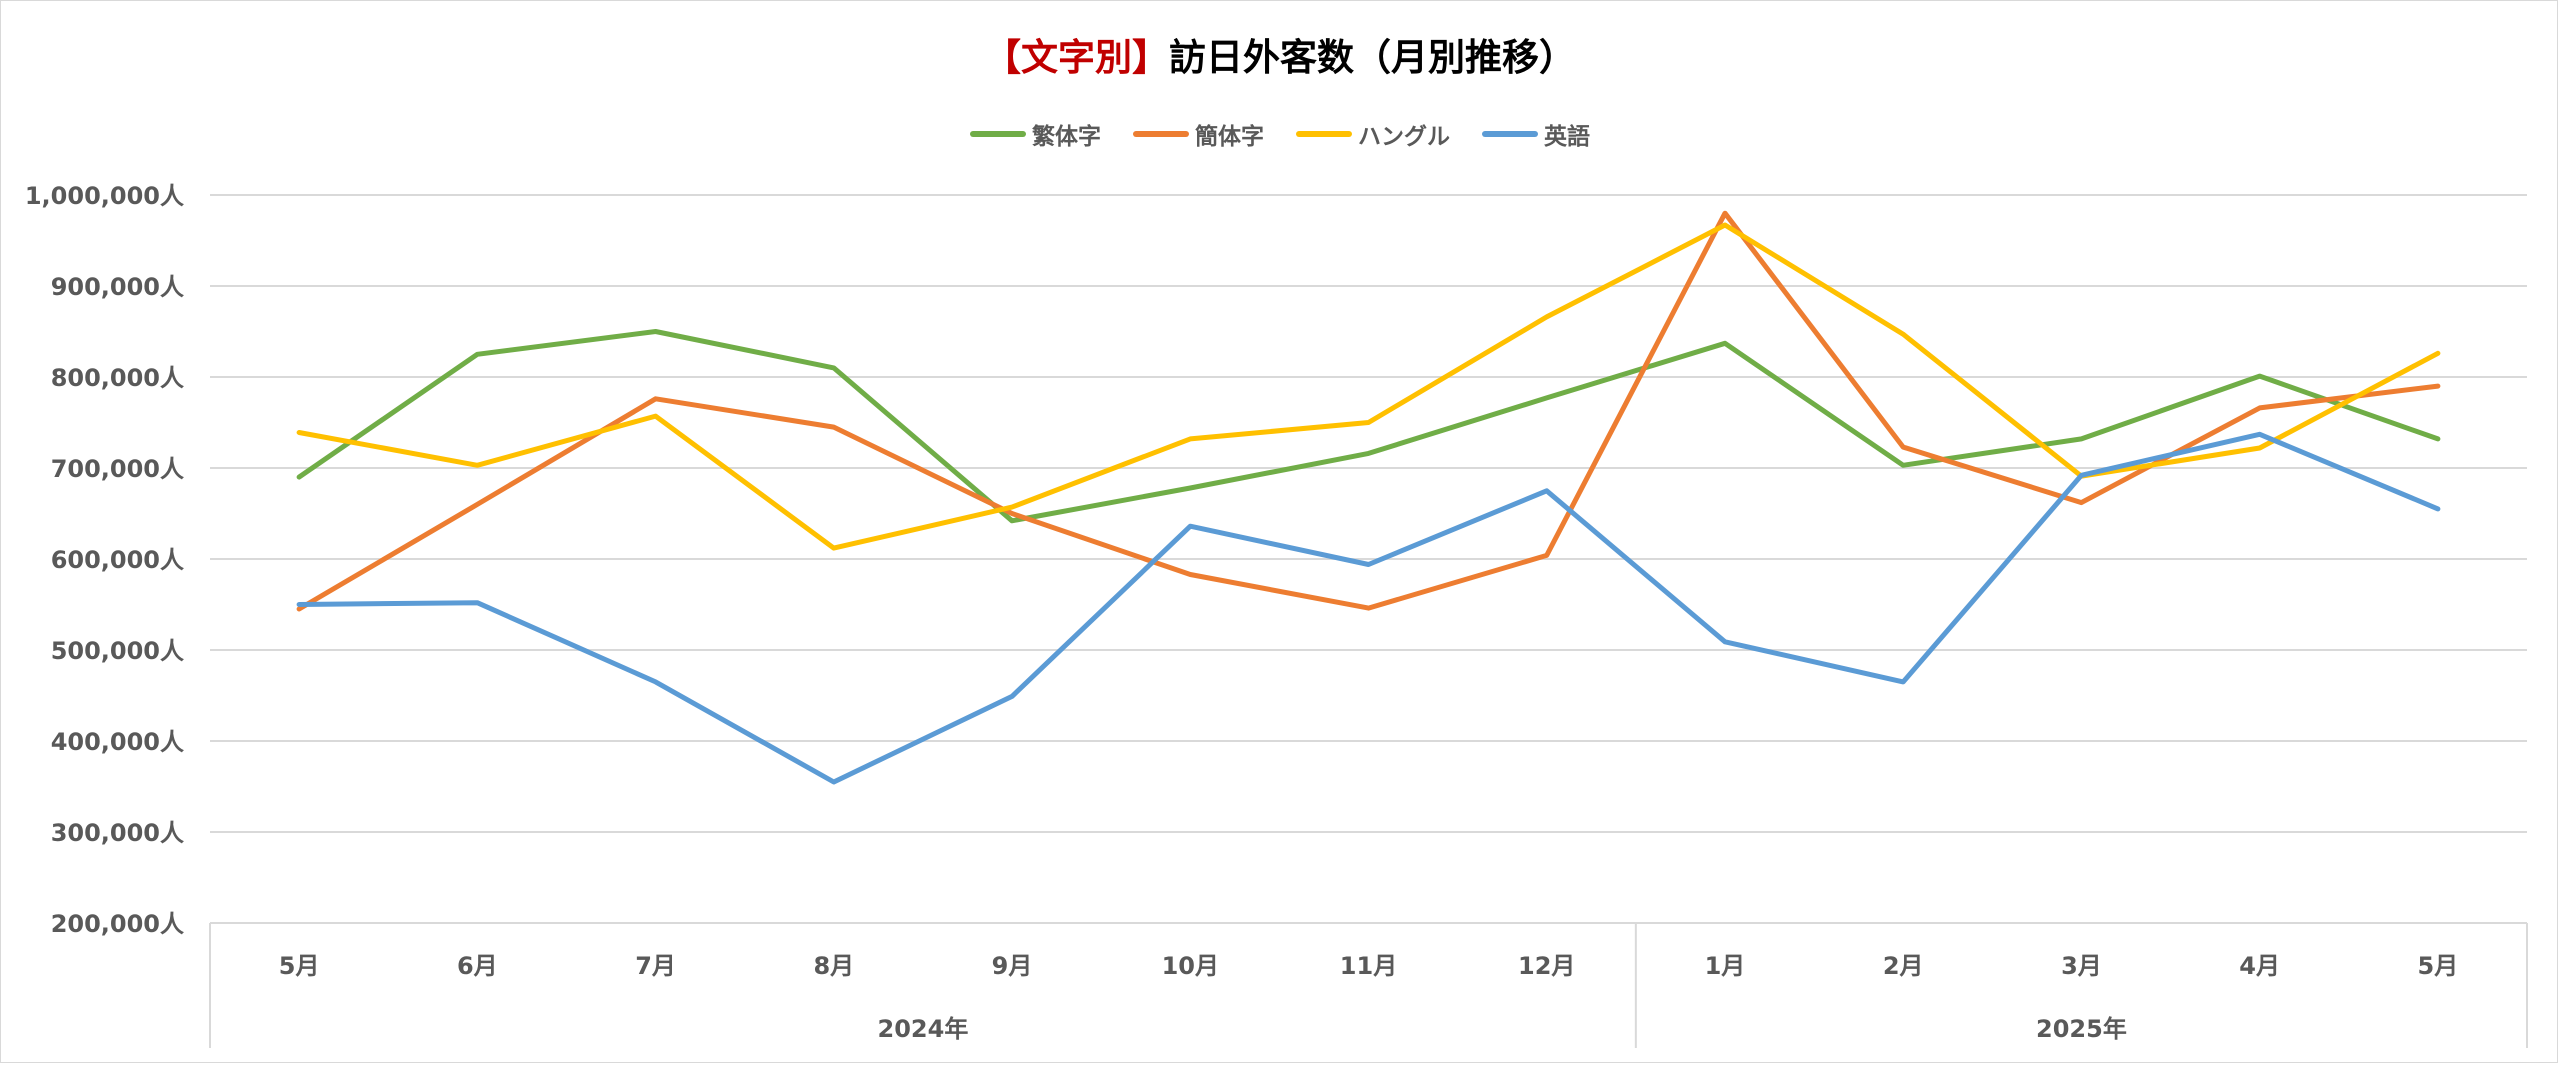 This screenshot has width=2560, height=1065. Describe the element at coordinates (1190, 966) in the screenshot. I see `x-tick-label: 10月` at that location.